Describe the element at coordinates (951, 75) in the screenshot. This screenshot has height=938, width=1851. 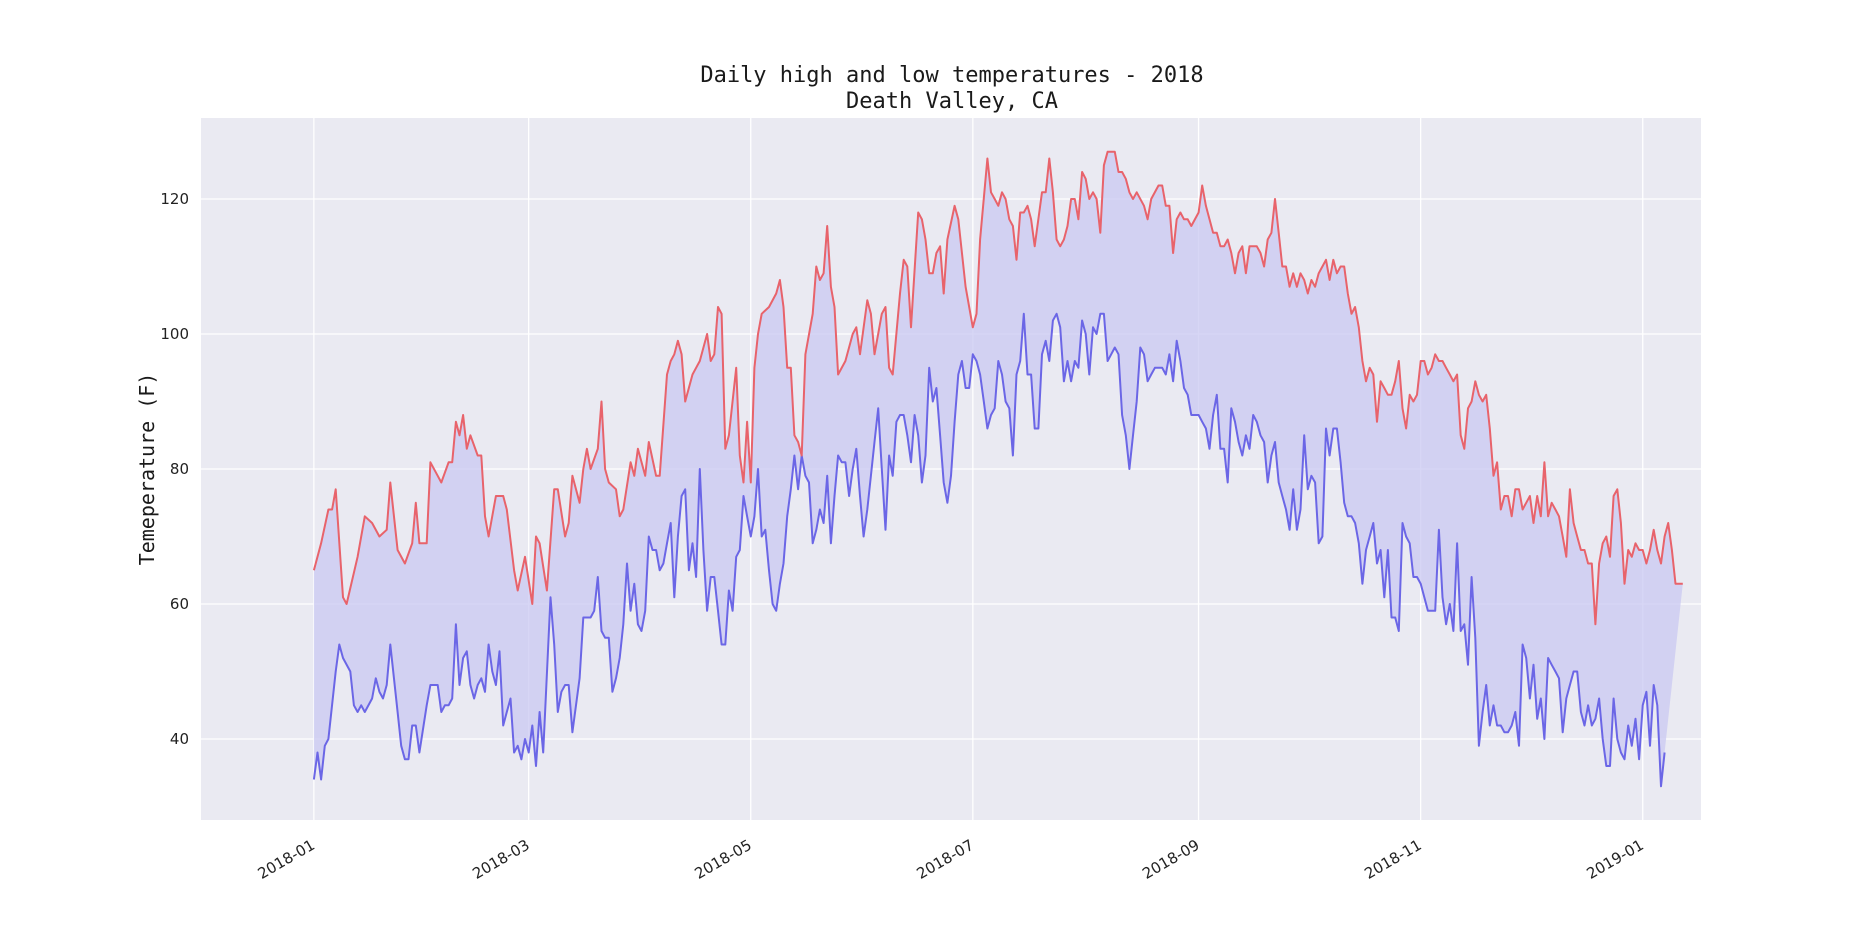
I see `chart-title: Daily high and low temperatures - 2018` at that location.